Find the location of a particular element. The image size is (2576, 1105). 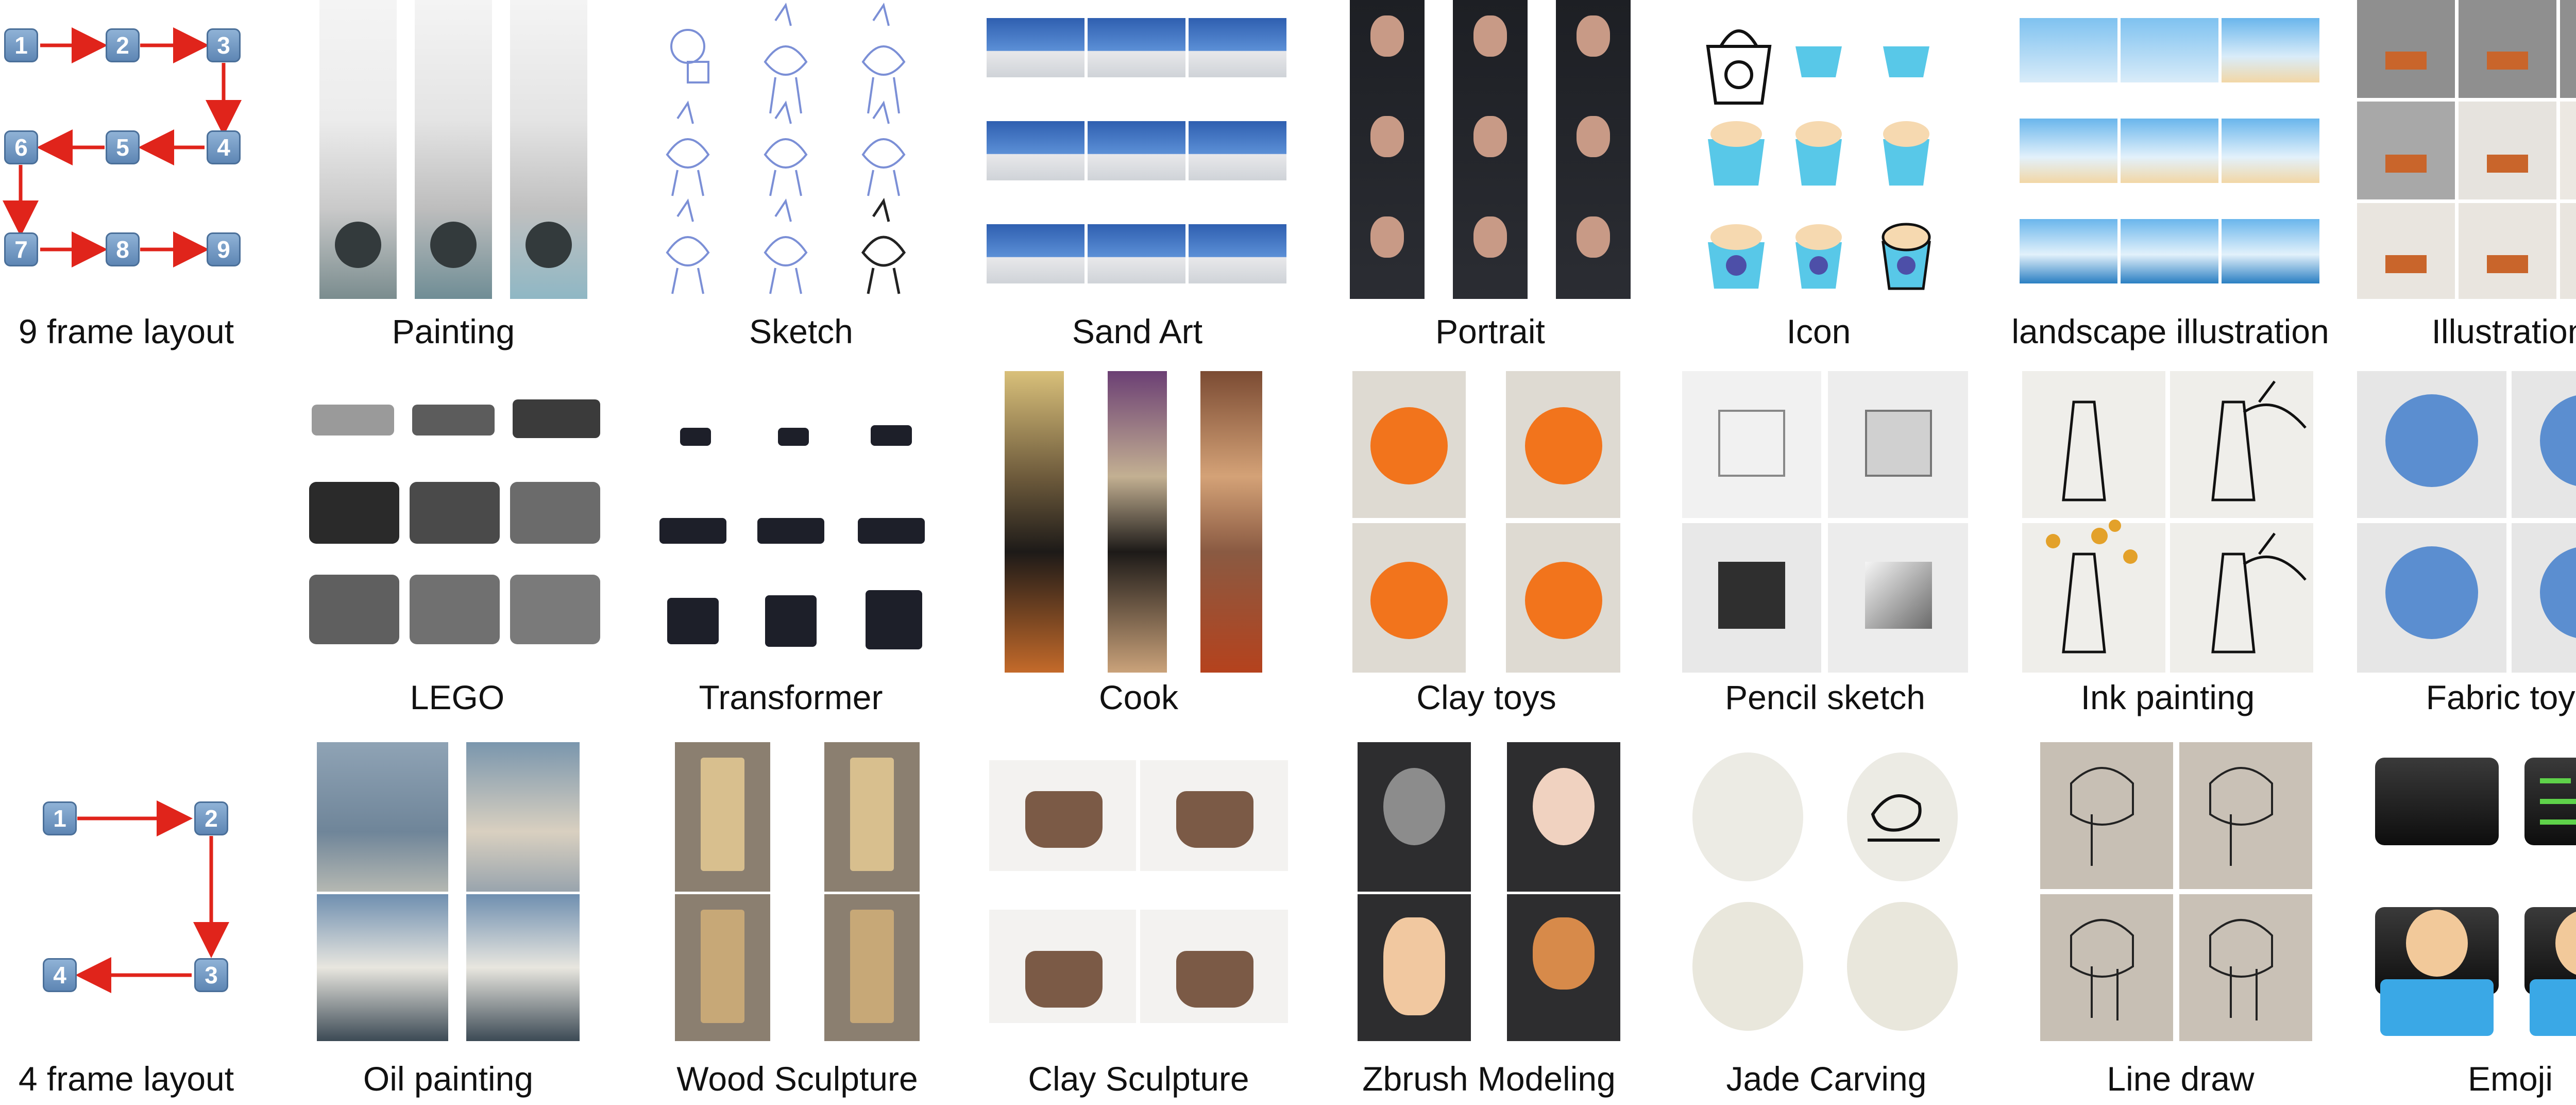

category-caption: landscape illustration is located at coordinates (2170, 331).